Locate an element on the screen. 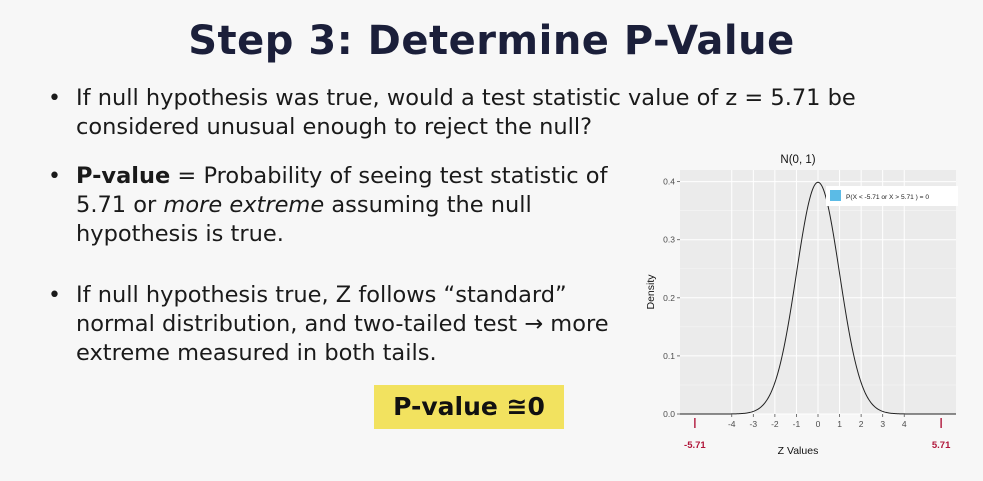 This screenshot has height=481, width=983. x-tick-label: 0 is located at coordinates (818, 424).